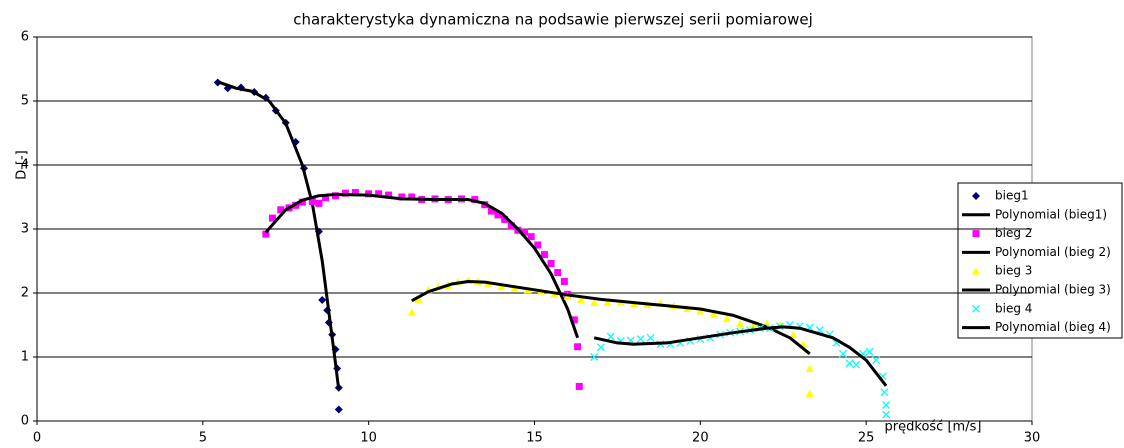 The width and height of the screenshot is (1124, 448). What do you see at coordinates (25, 357) in the screenshot?
I see `y-tick-label: 1` at bounding box center [25, 357].